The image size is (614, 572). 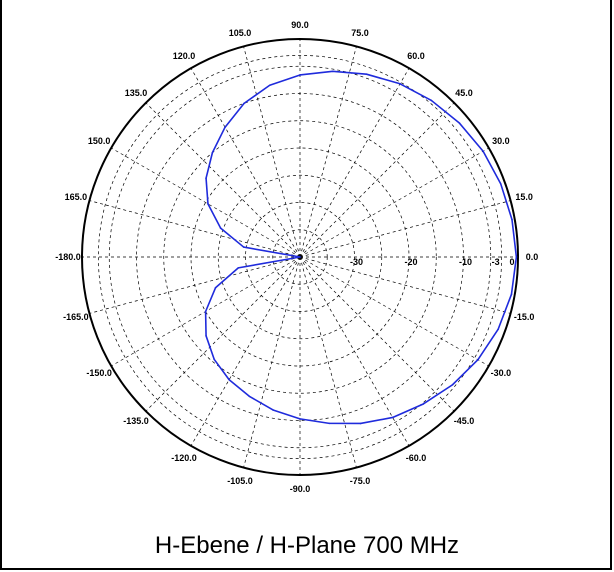 What do you see at coordinates (136, 421) in the screenshot?
I see `angle-tick-label: -135.0` at bounding box center [136, 421].